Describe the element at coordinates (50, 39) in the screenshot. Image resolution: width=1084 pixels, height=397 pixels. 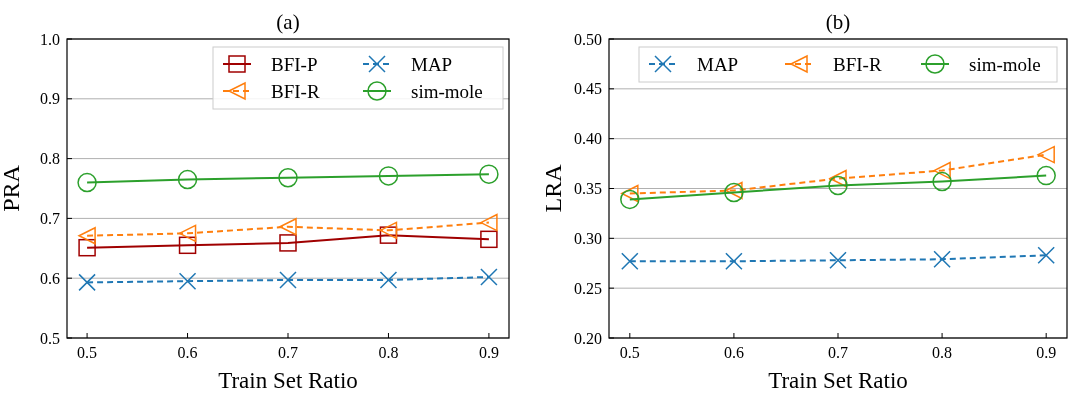
I see `y-tick-label: 1.0` at that location.